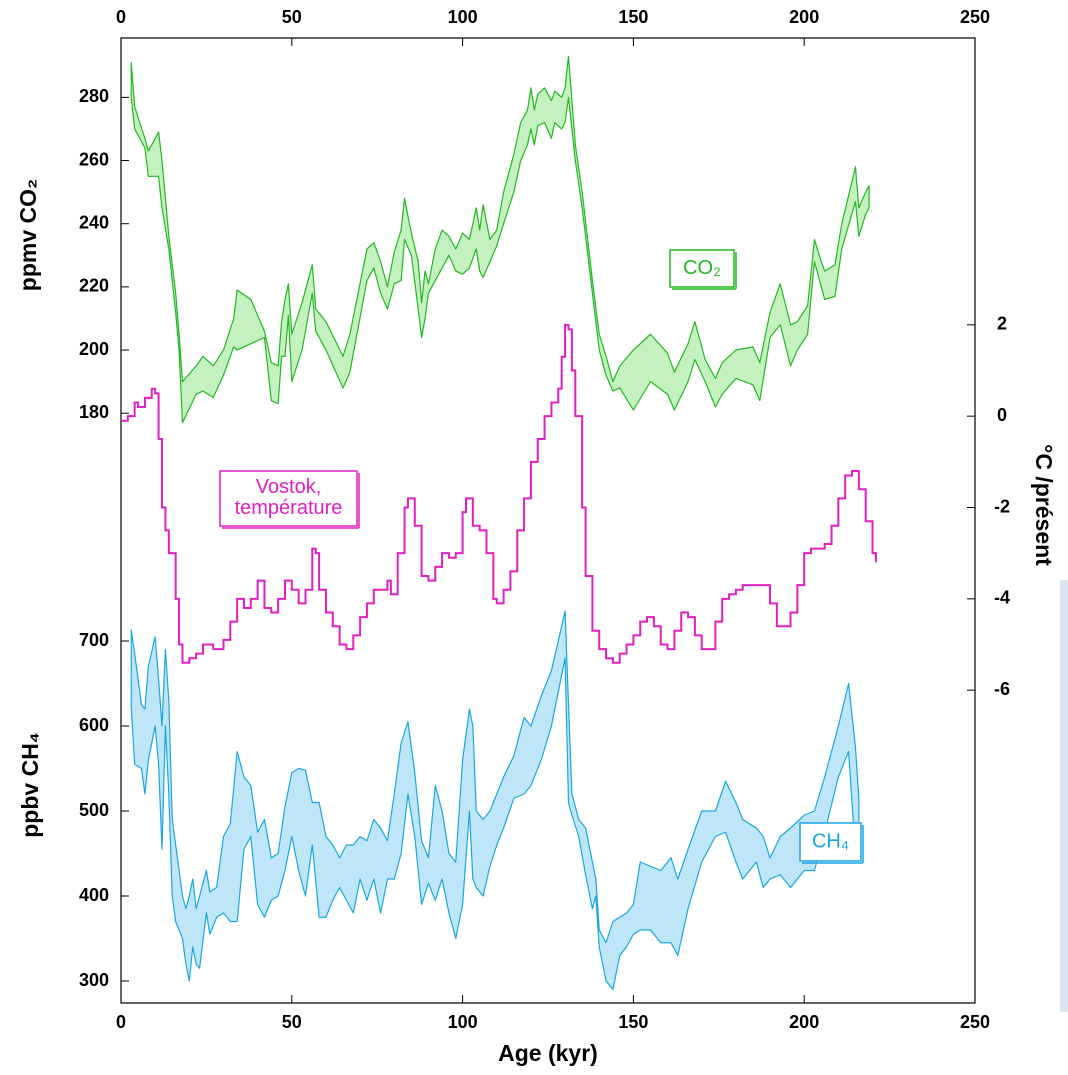 The width and height of the screenshot is (1068, 1075). What do you see at coordinates (1002, 506) in the screenshot?
I see `y2-tick-label: -2` at bounding box center [1002, 506].